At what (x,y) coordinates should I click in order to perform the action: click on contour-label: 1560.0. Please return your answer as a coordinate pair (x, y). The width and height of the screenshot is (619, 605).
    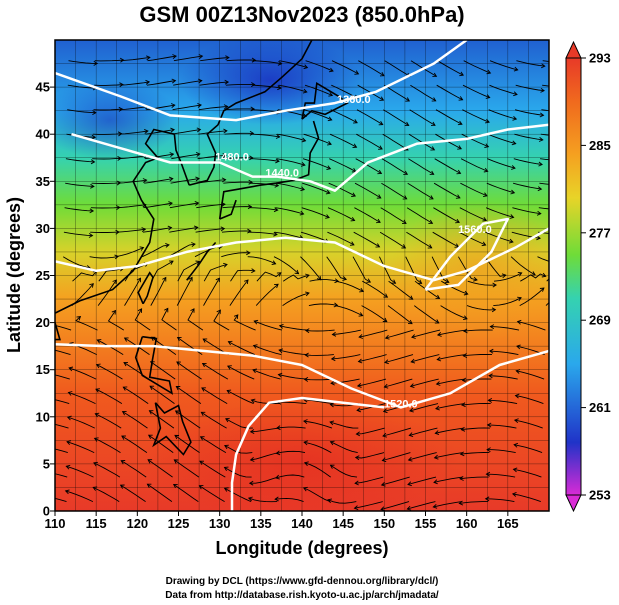
    Looking at the image, I should click on (475, 230).